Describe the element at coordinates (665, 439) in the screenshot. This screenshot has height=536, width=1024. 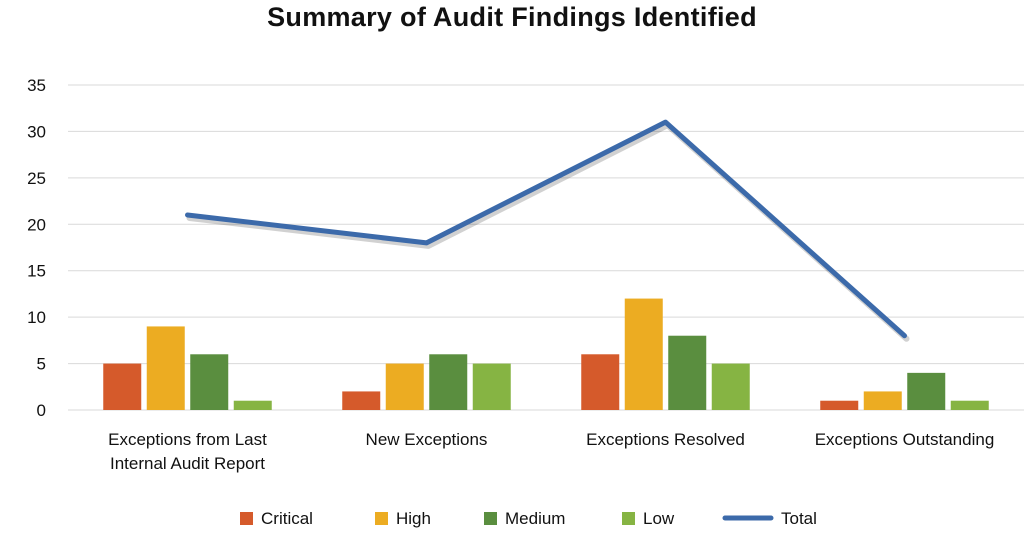
I see `category-label: Exceptions Resolved` at that location.